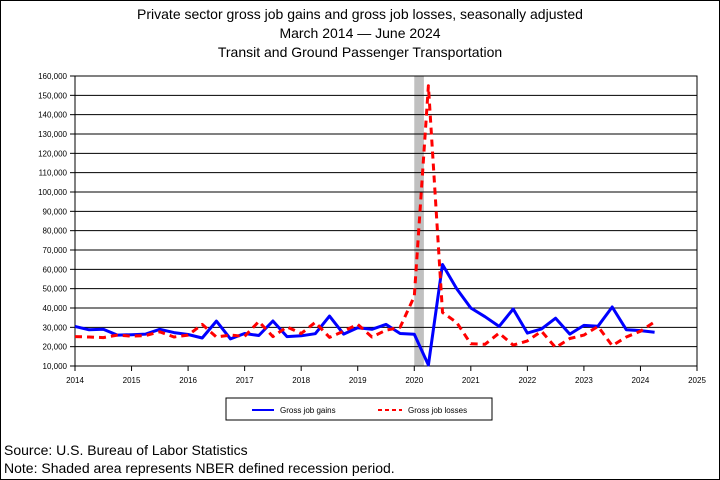 The width and height of the screenshot is (720, 480). What do you see at coordinates (55, 211) in the screenshot?
I see `y-tick-label: 90,000` at bounding box center [55, 211].